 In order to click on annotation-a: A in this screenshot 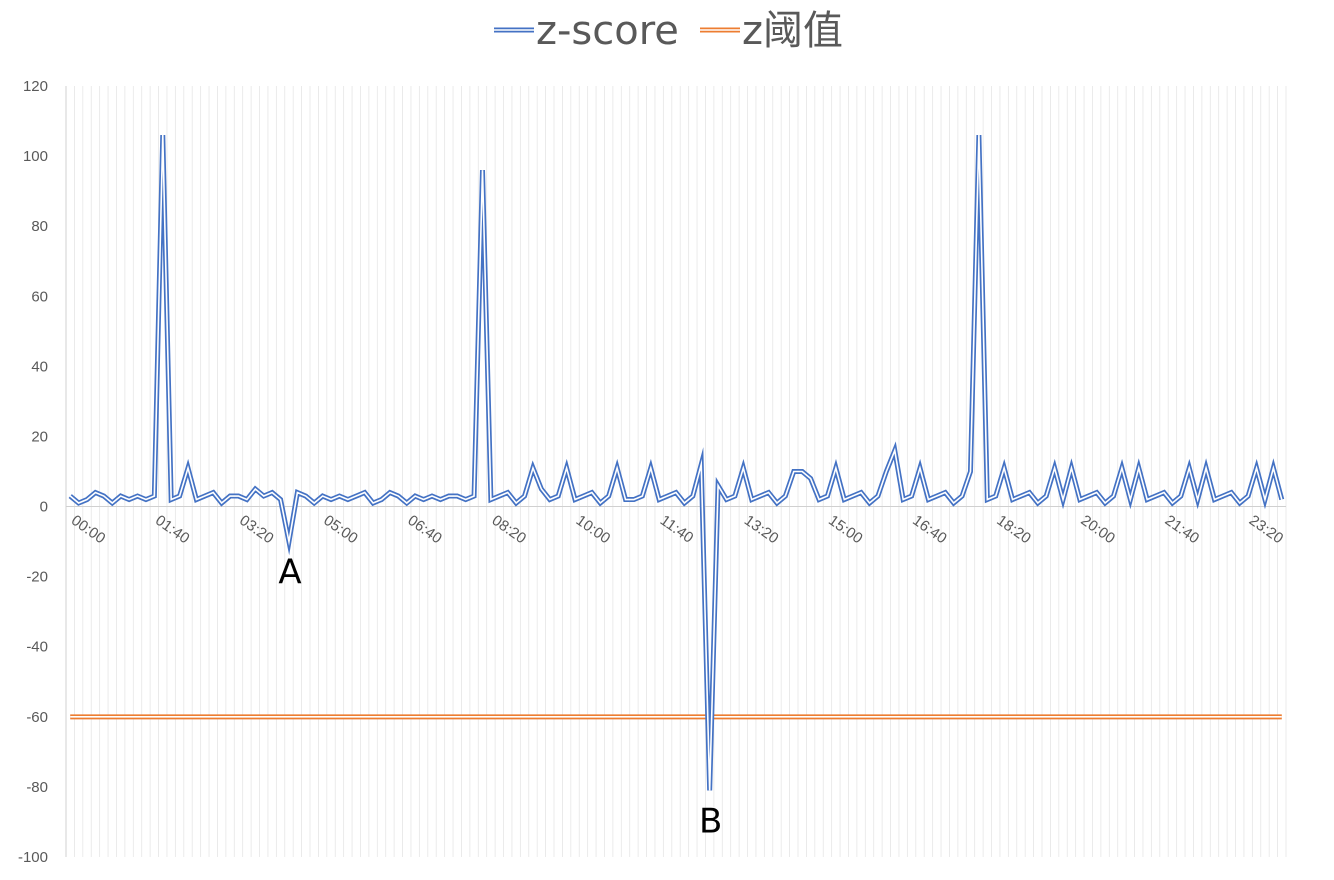, I will do `click(289, 573)`.